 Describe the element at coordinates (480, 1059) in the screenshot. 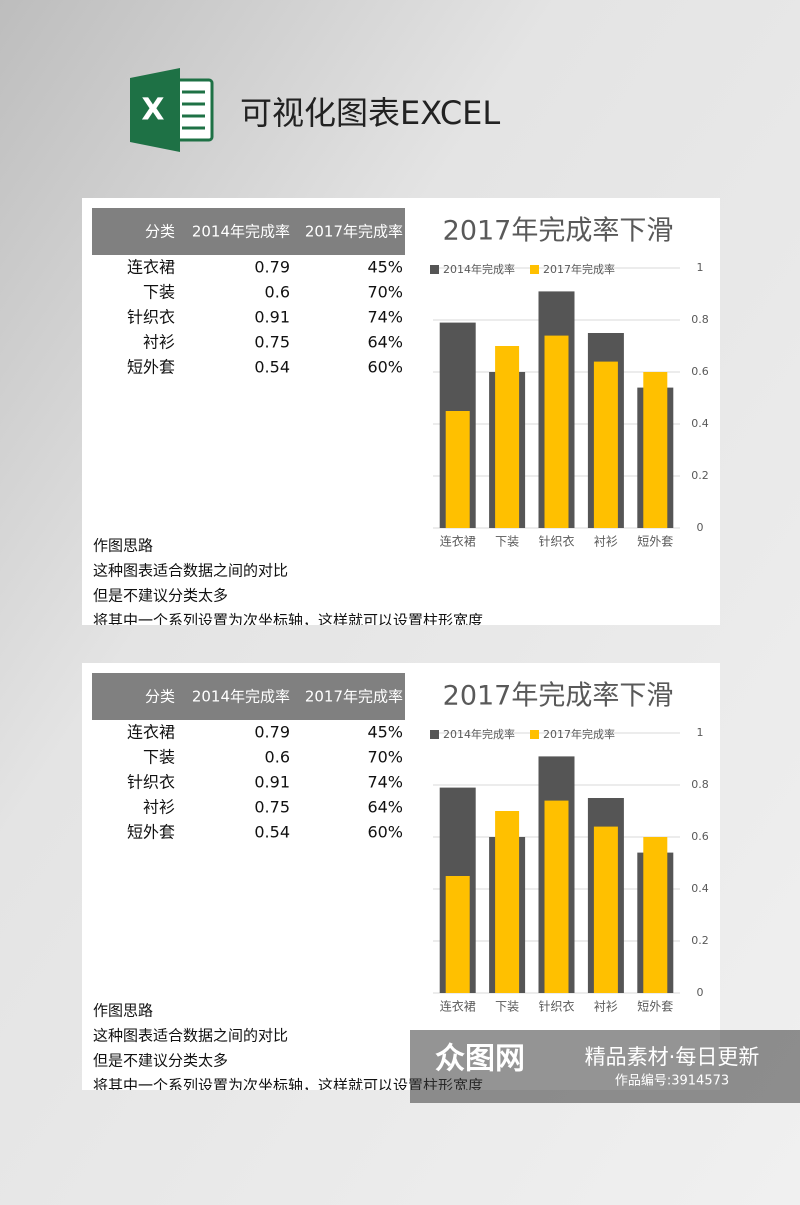

I see `watermark-logo: 众图网` at that location.